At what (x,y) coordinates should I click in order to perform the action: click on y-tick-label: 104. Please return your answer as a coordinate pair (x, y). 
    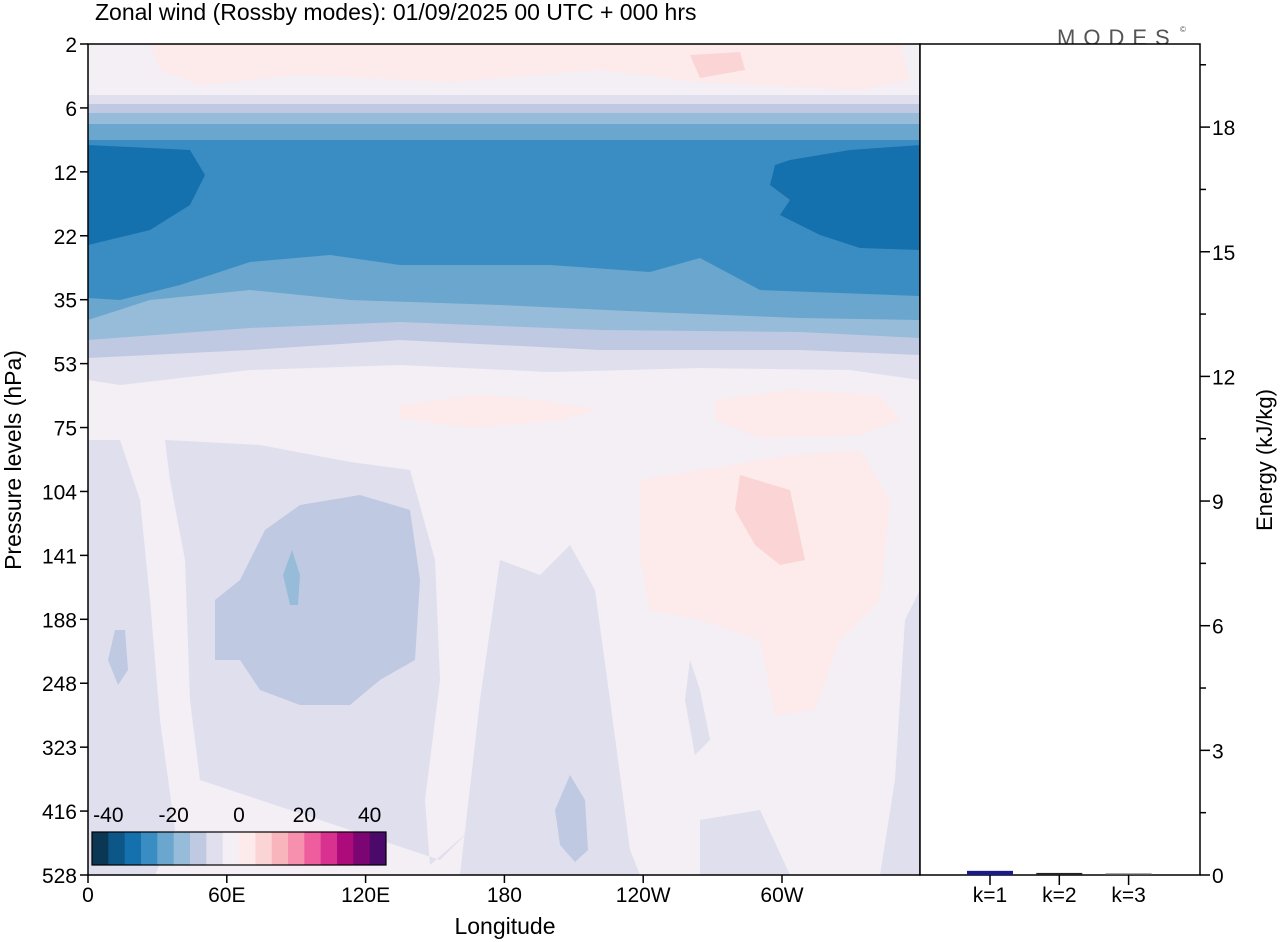
    Looking at the image, I should click on (59, 492).